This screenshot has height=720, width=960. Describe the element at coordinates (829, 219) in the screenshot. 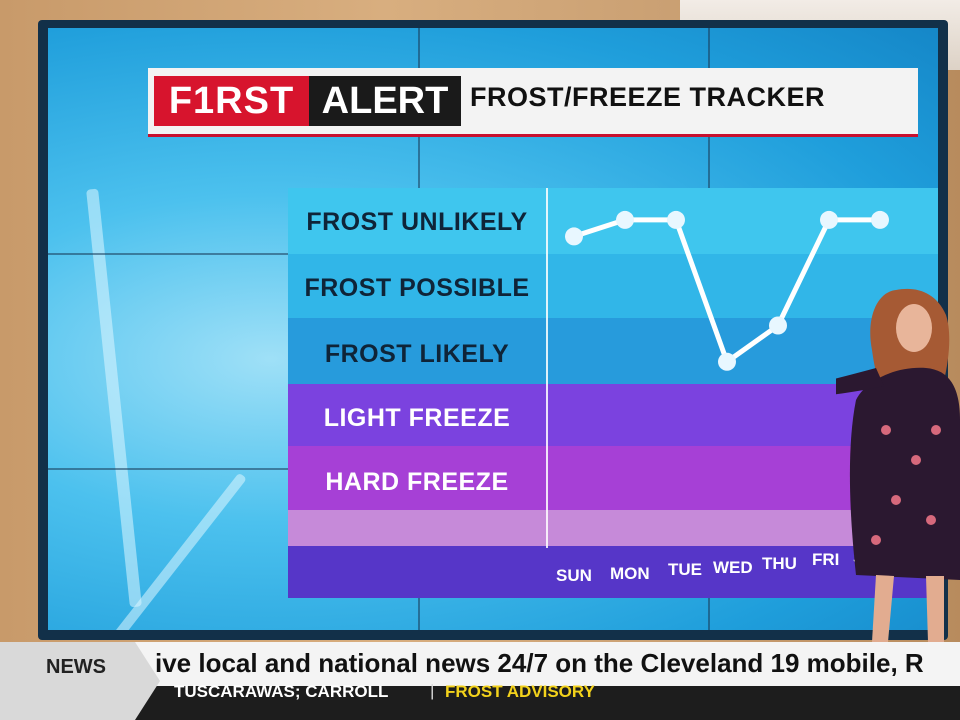

I see `trend-point-fri` at that location.